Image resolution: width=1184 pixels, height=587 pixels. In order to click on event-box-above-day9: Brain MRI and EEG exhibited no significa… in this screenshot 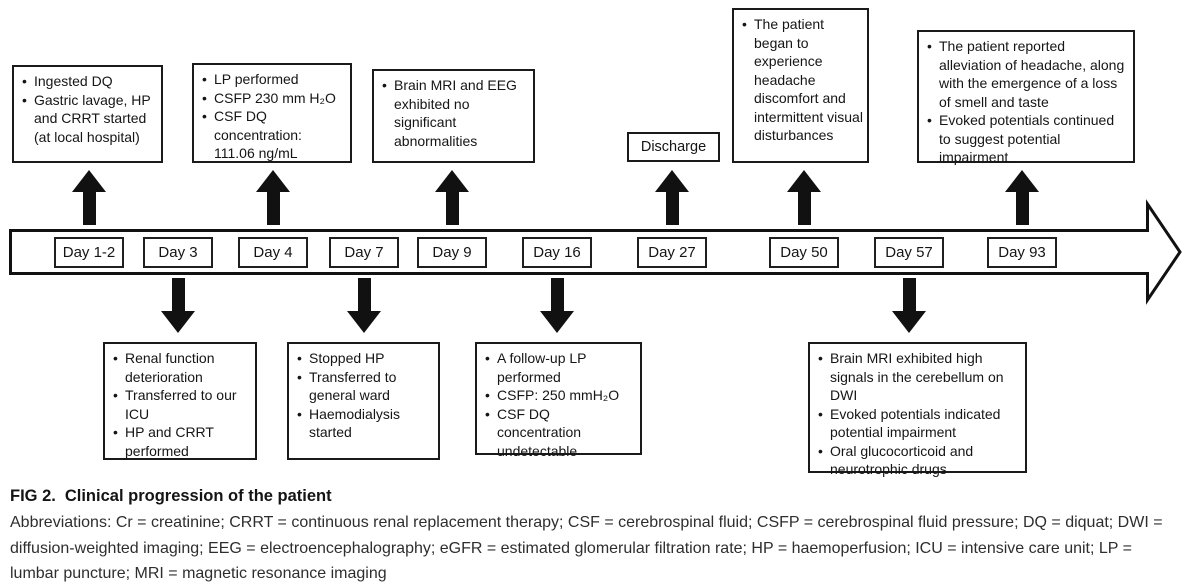, I will do `click(453, 116)`.